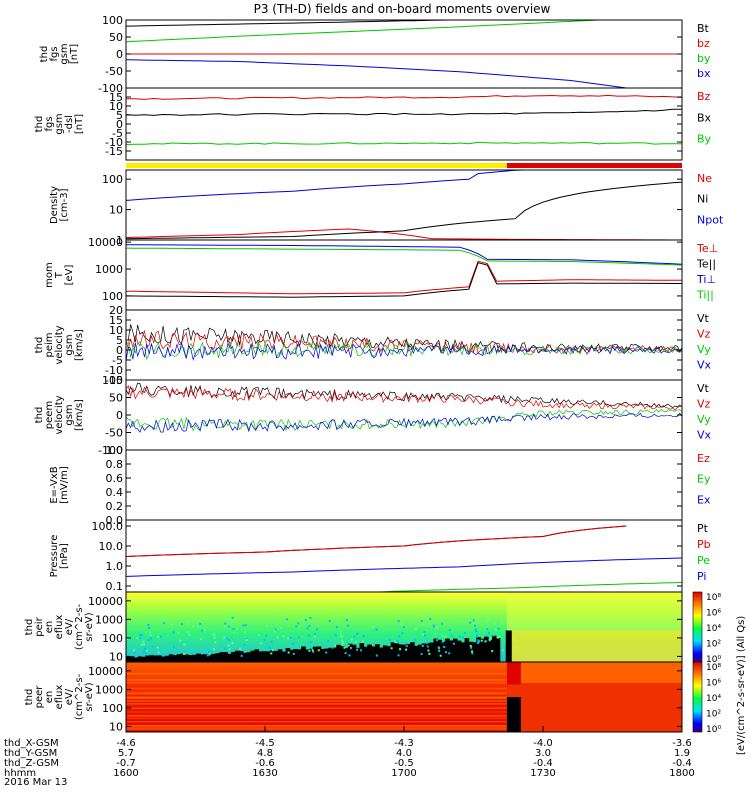  Describe the element at coordinates (69, 626) in the screenshot. I see `y-axis-label: eV/` at that location.